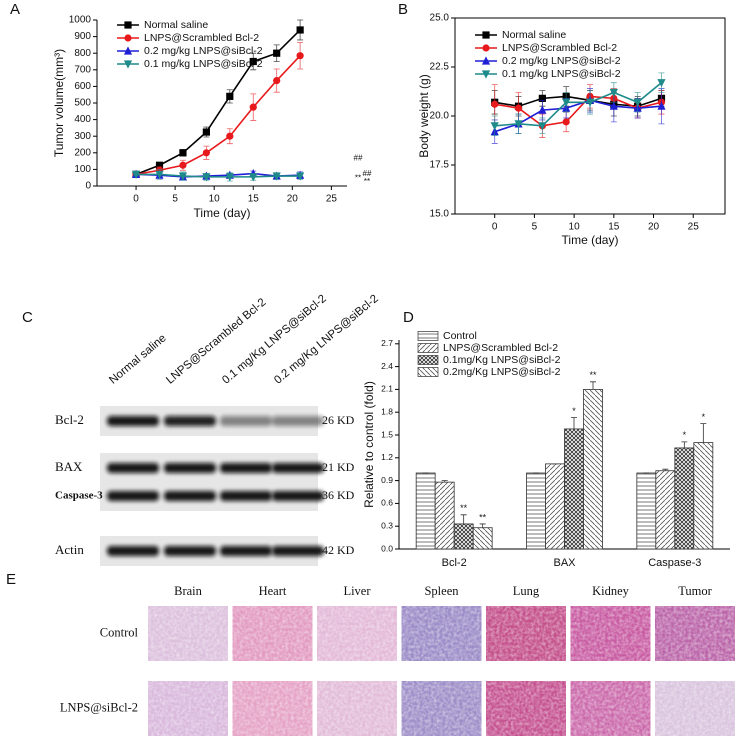 The width and height of the screenshot is (736, 748). Describe the element at coordinates (332, 199) in the screenshot. I see `x-tick-label: 25` at that location.